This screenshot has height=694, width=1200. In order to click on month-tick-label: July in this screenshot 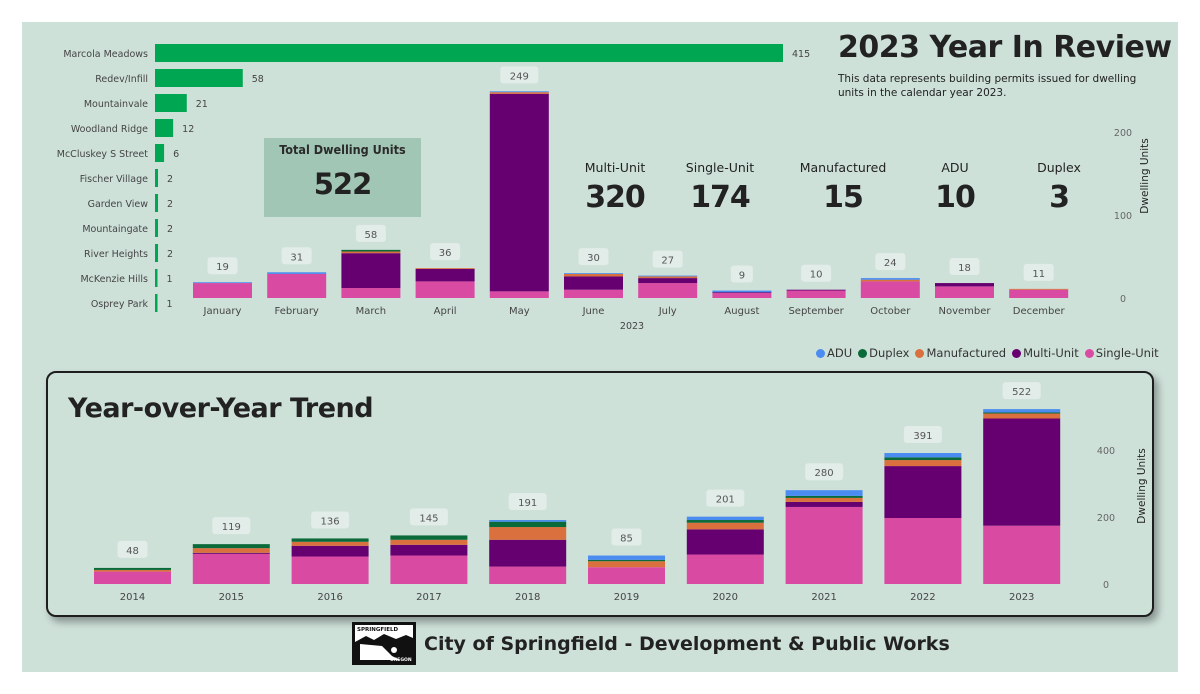, I will do `click(667, 311)`.